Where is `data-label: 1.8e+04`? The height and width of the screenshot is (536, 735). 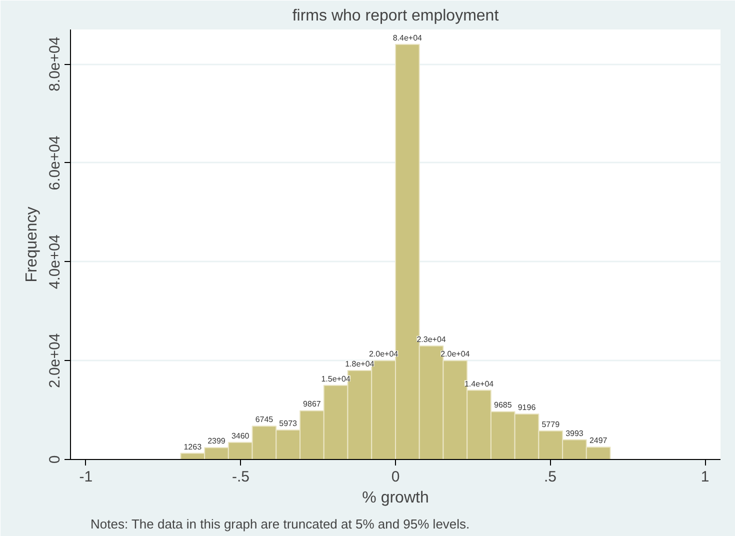
data-label: 1.8e+04 is located at coordinates (360, 364).